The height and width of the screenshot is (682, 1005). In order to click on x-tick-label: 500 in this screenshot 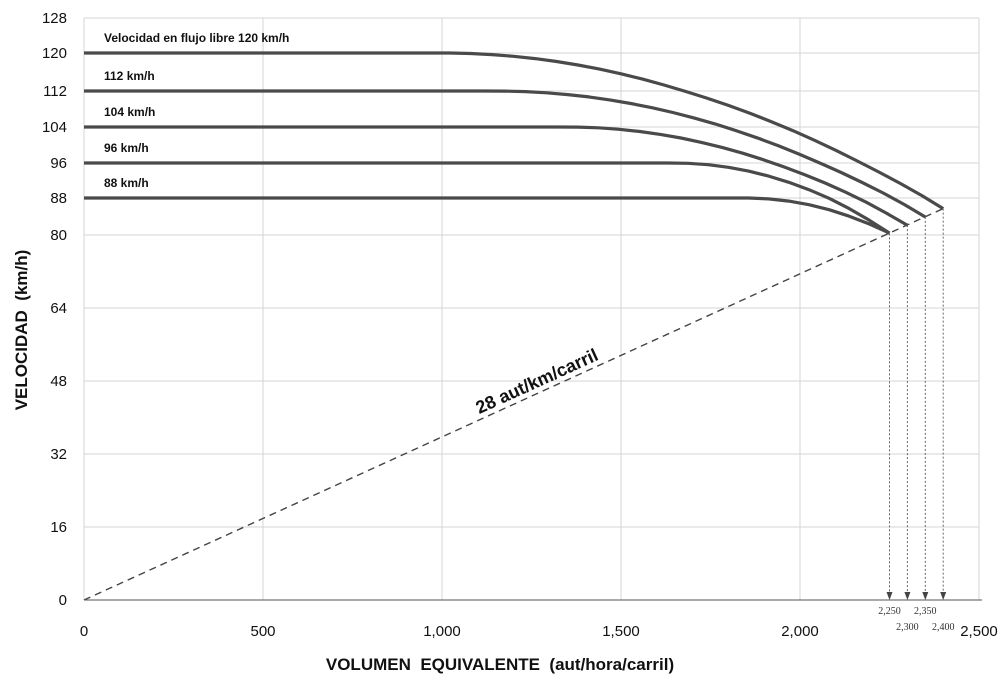, I will do `click(262, 631)`.